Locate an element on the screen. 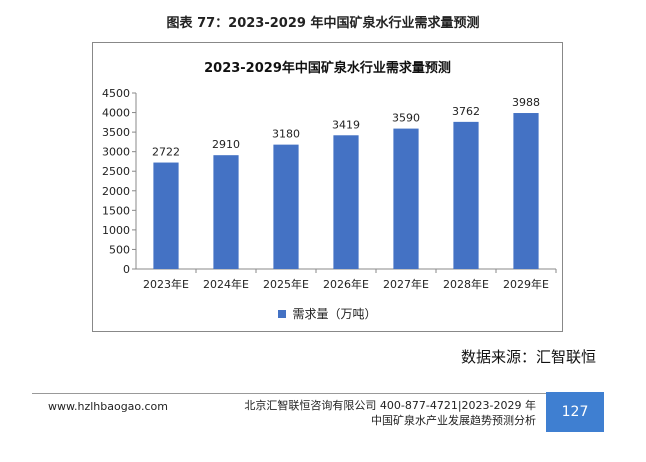 The image size is (646, 462). x-tick-label: 2028年E is located at coordinates (466, 284).